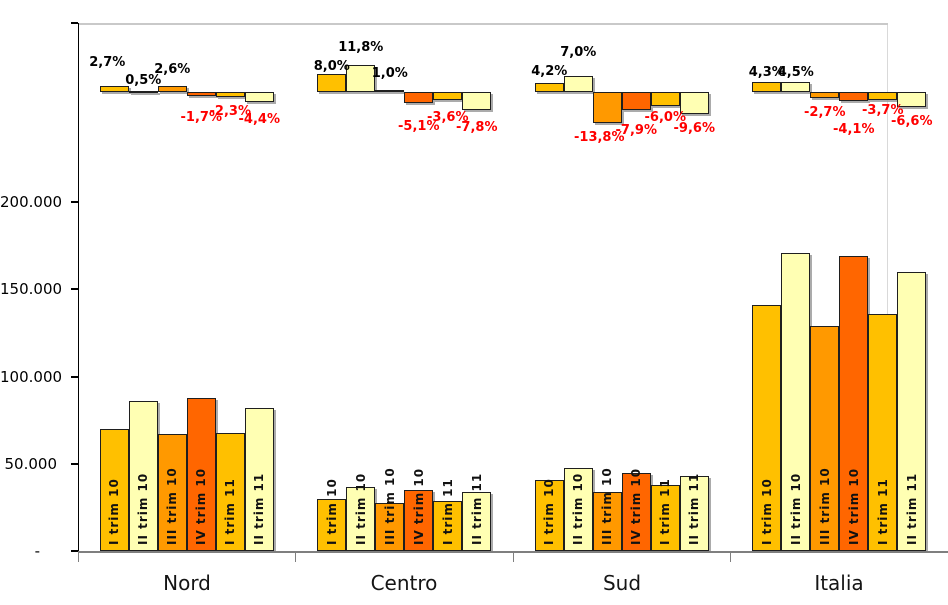  What do you see at coordinates (419, 127) in the screenshot?
I see `pct-label-centro-iv-trim-10: -5,1%` at bounding box center [419, 127].